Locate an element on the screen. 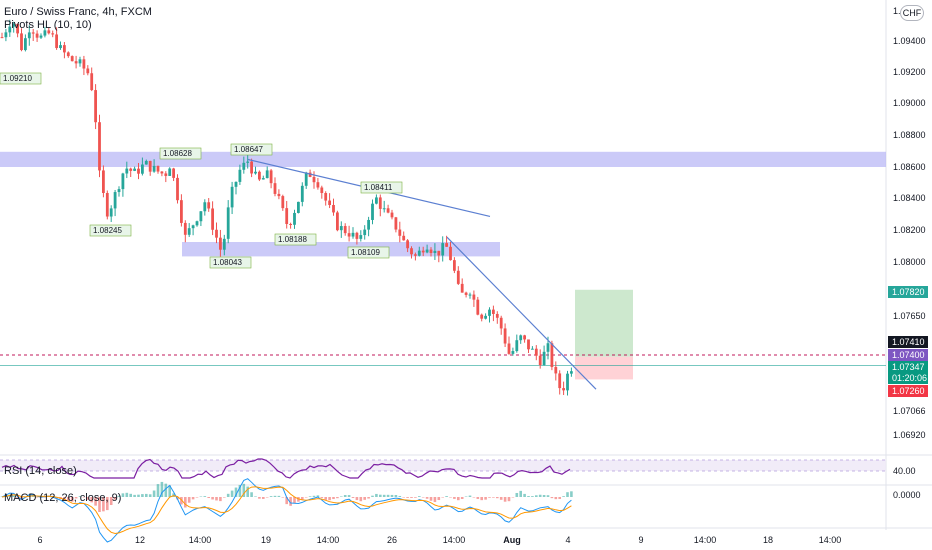 The width and height of the screenshot is (932, 550). price-axis-tick: 1.08200 is located at coordinates (909, 230).